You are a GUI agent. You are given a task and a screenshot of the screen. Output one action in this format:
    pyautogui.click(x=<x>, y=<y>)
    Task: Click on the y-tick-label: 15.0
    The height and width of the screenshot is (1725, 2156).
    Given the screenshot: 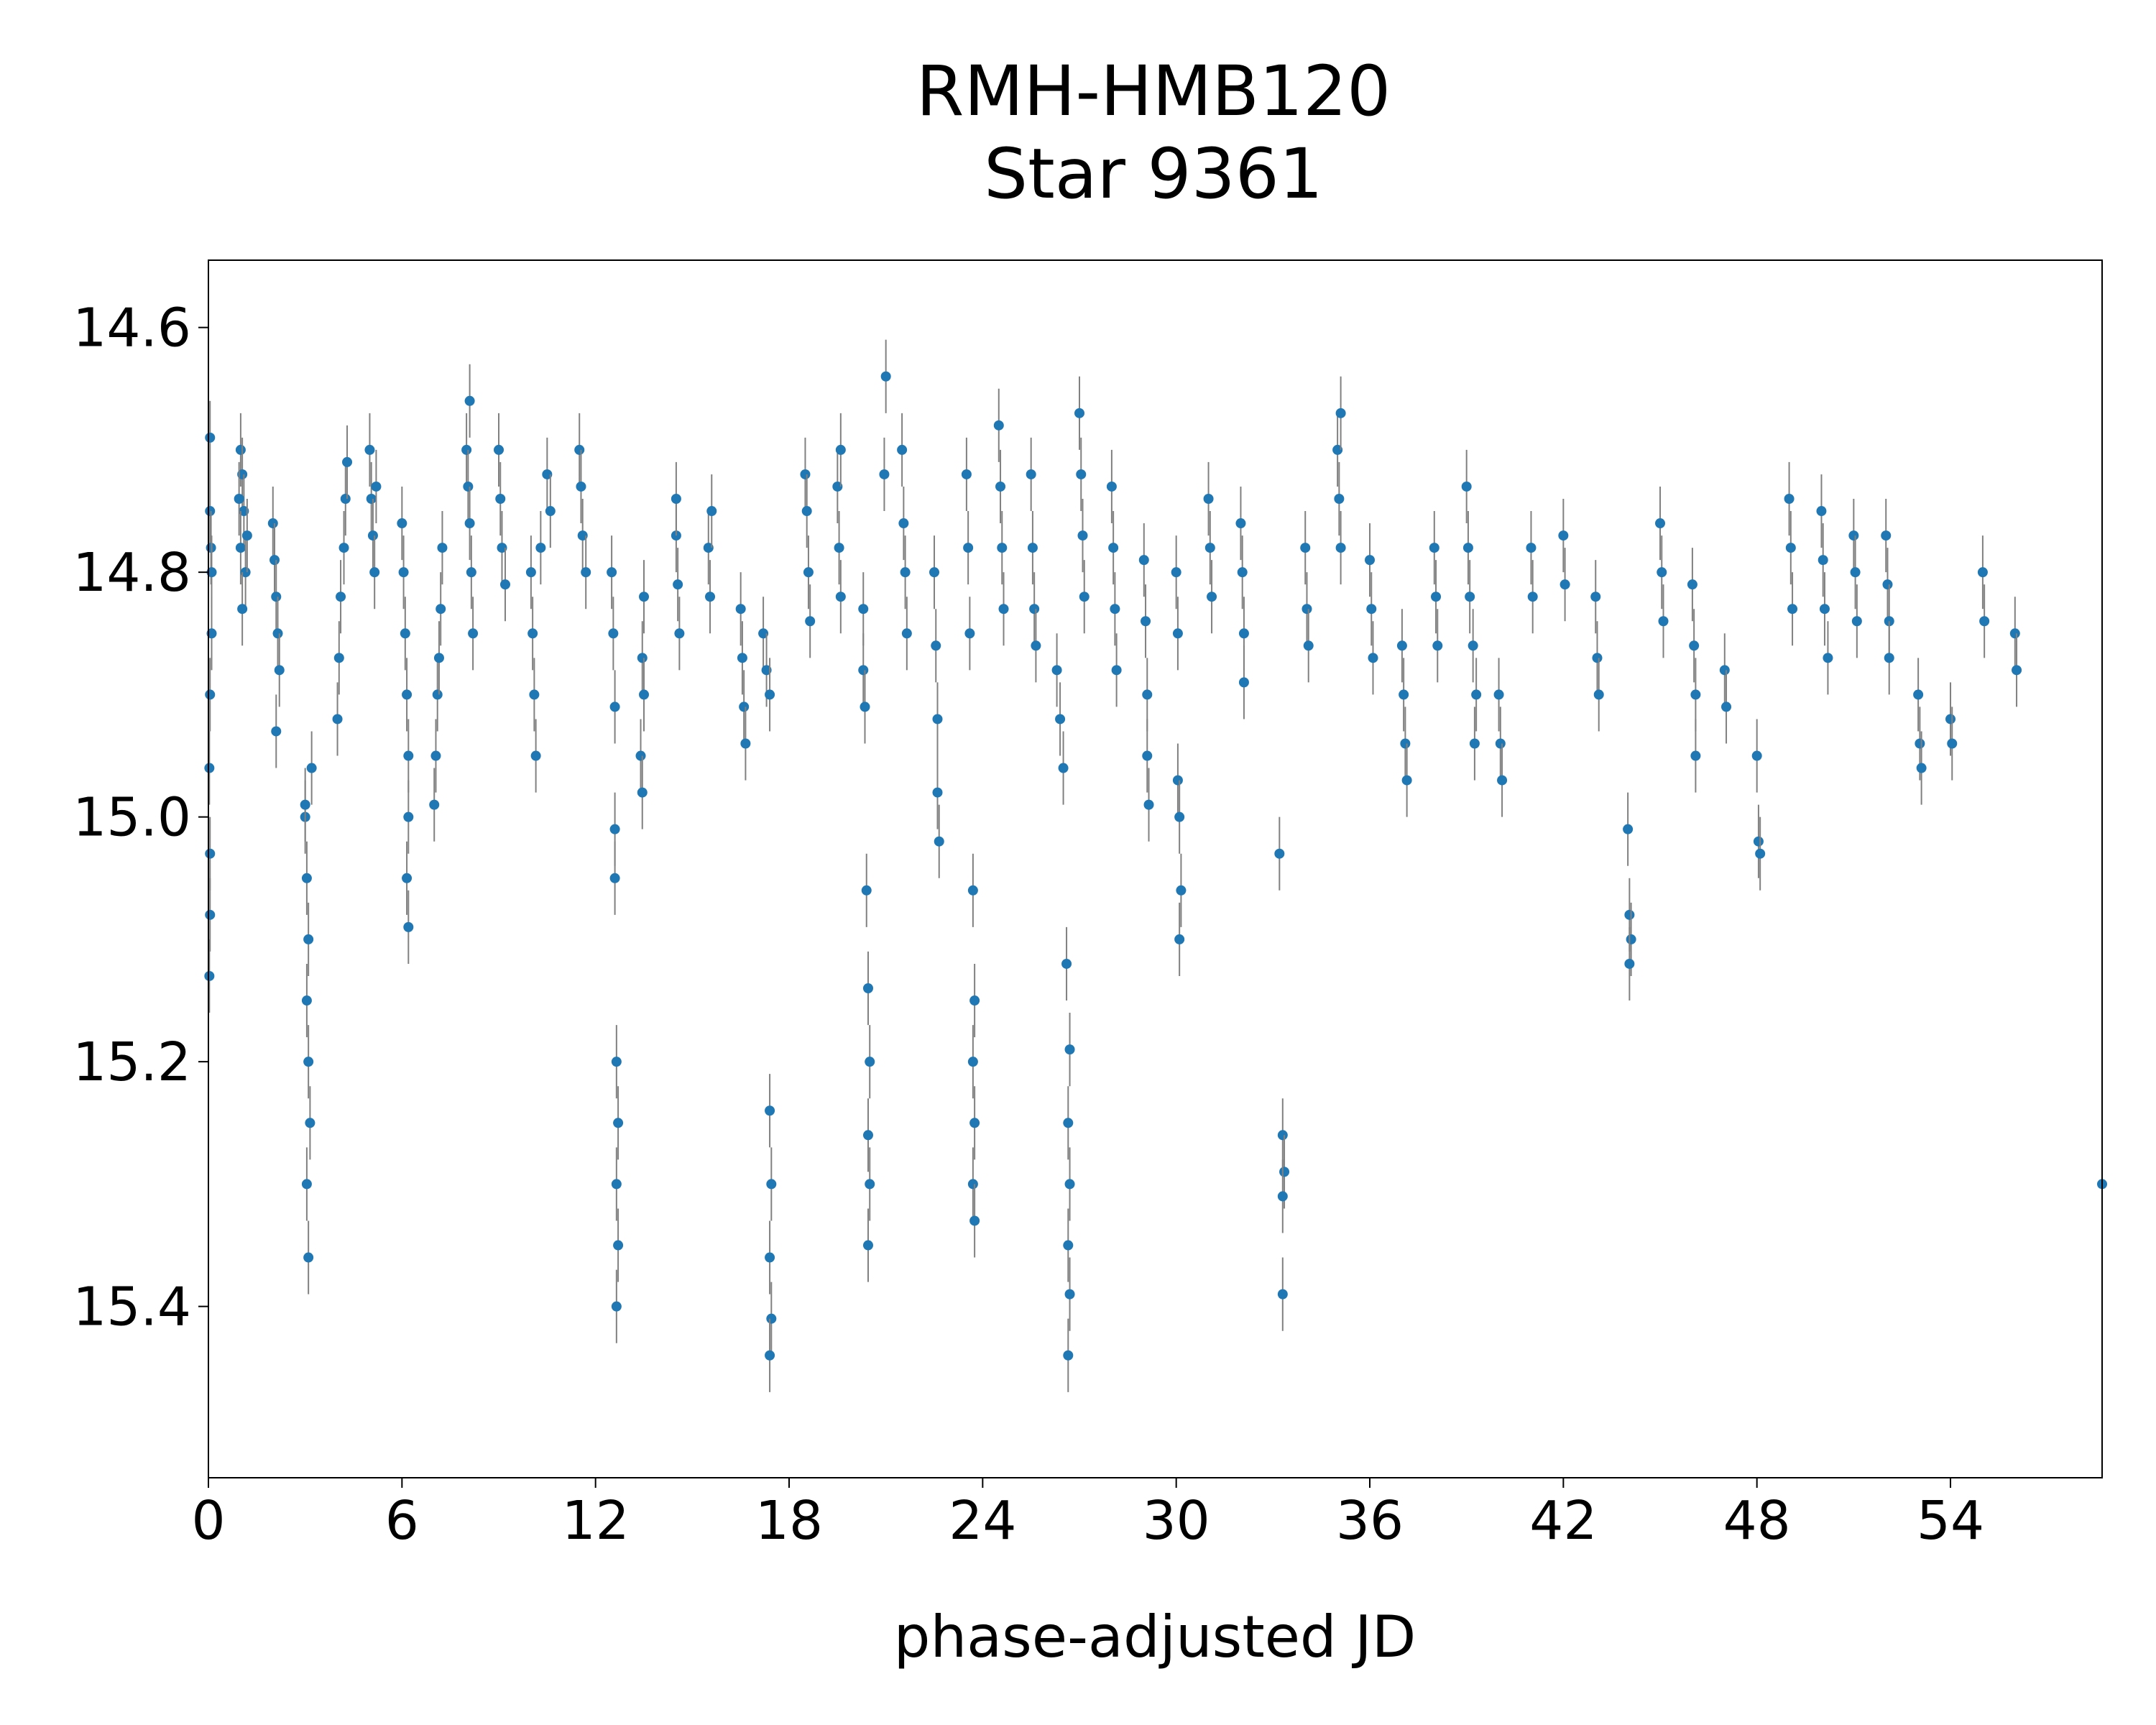 What is the action you would take?
    pyautogui.click(x=132, y=818)
    